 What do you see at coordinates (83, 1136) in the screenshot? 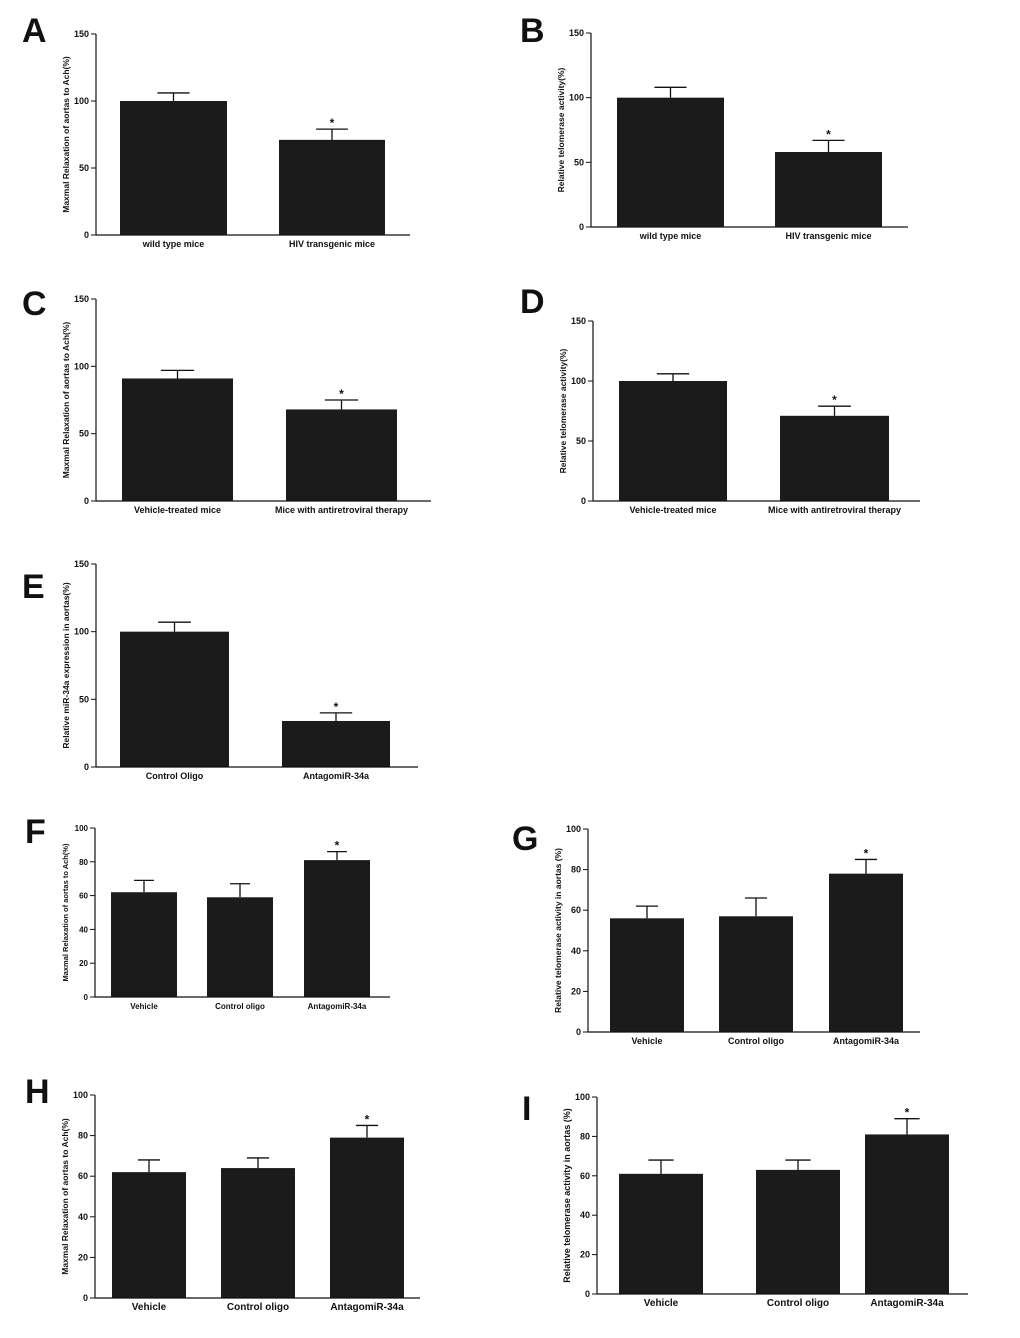
I see `y-tick-label-h-80: 80` at bounding box center [83, 1136].